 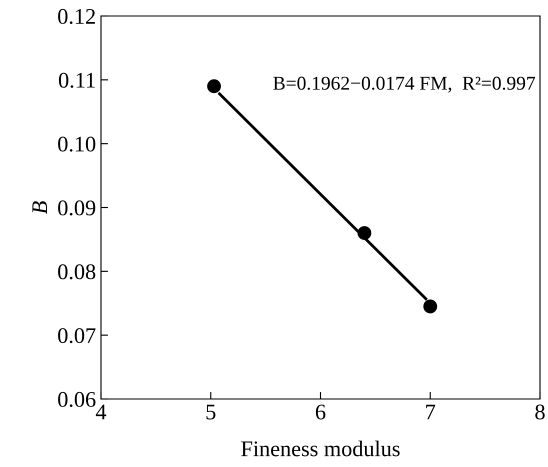 I want to click on y-axis-title: B, so click(x=40, y=207).